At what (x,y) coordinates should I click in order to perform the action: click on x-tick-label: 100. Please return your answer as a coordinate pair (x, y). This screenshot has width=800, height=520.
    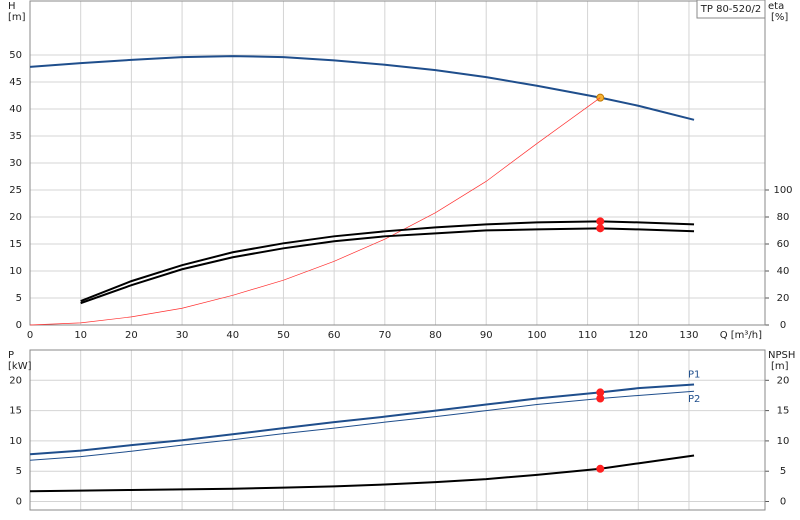
    Looking at the image, I should click on (536, 335).